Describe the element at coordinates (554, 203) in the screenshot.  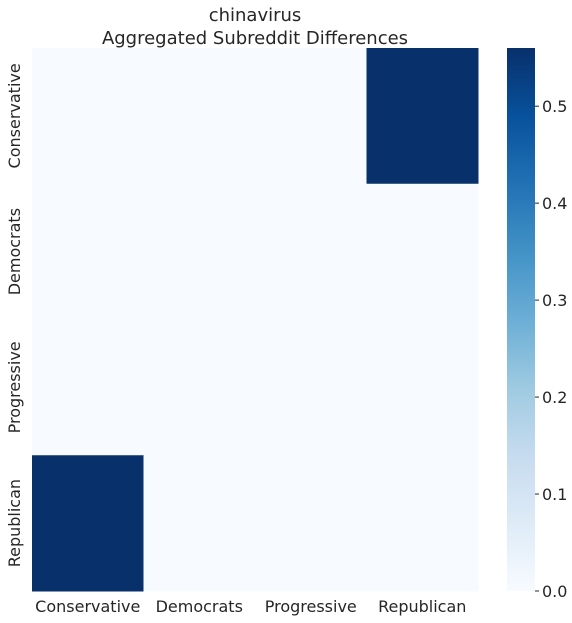
I see `colorbar-tick-label: 0.4` at that location.